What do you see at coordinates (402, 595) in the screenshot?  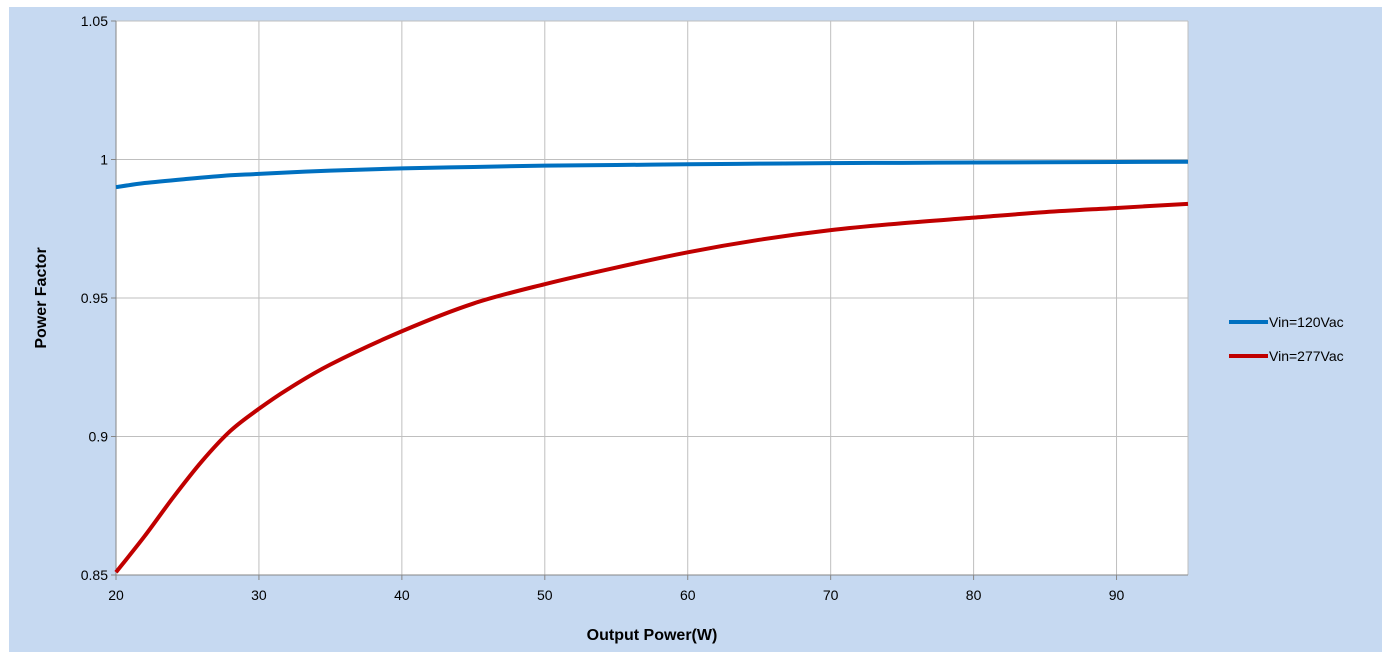 I see `x-tick-label-40: 40` at bounding box center [402, 595].